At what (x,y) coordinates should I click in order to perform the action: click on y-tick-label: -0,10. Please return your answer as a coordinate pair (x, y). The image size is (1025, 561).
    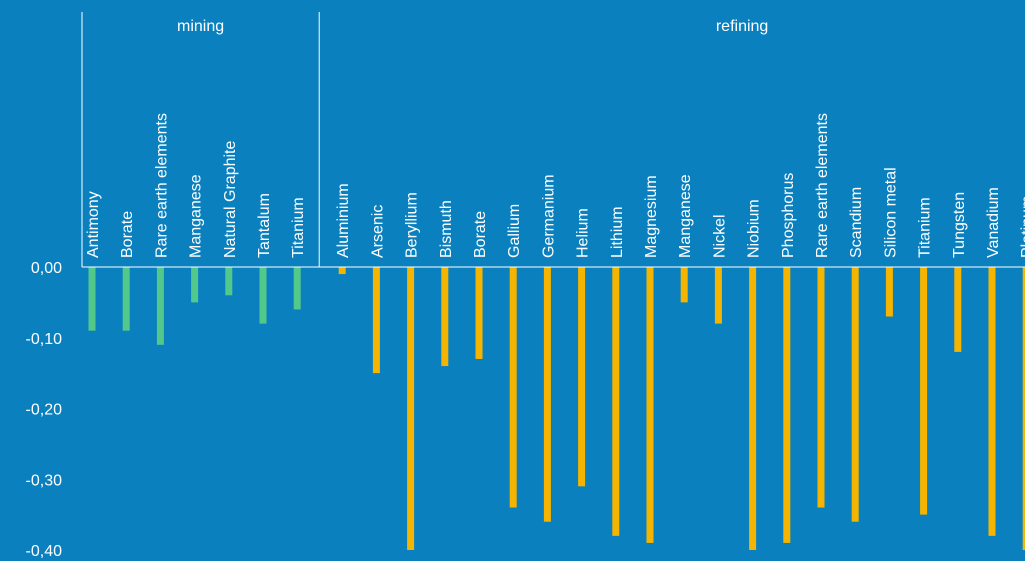
    Looking at the image, I should click on (44, 339).